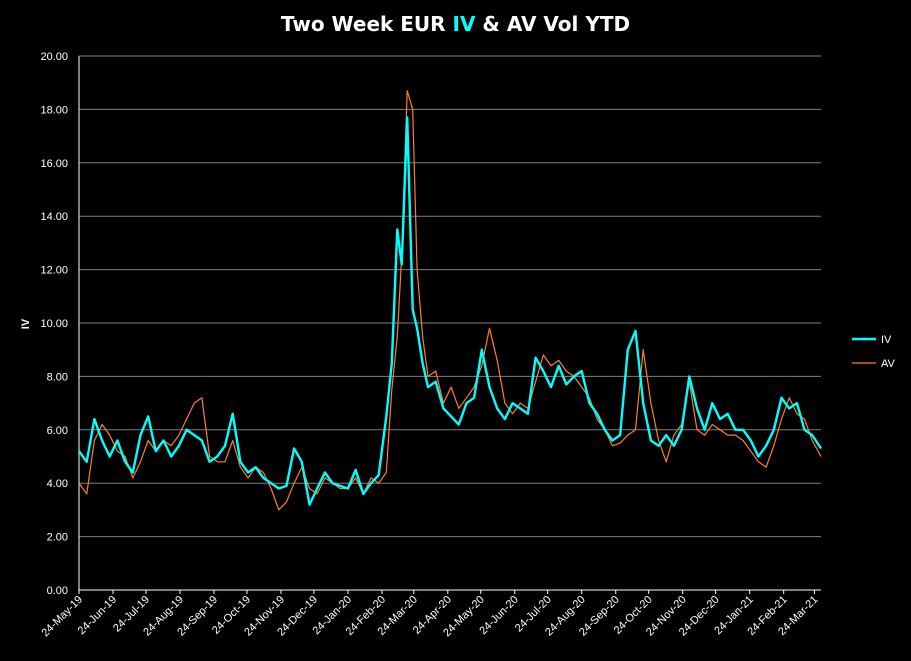 The height and width of the screenshot is (661, 911). Describe the element at coordinates (553, 24) in the screenshot. I see `chart-title-part-3: & AV Vol YTD` at that location.